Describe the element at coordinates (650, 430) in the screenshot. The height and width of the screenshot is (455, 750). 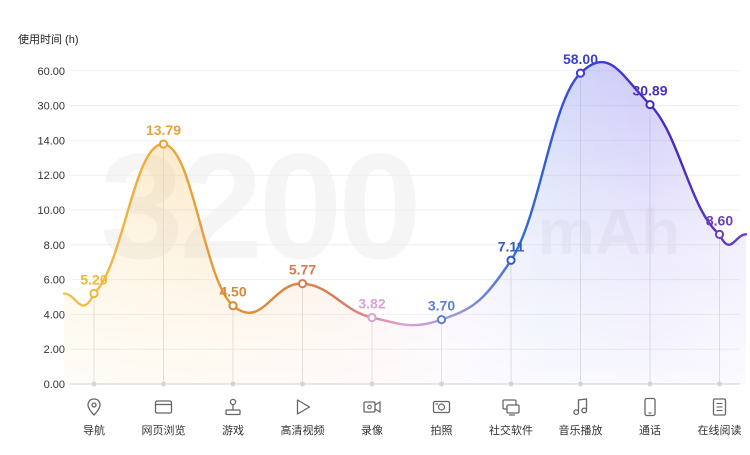
I see `x-tick-label: 通话` at that location.